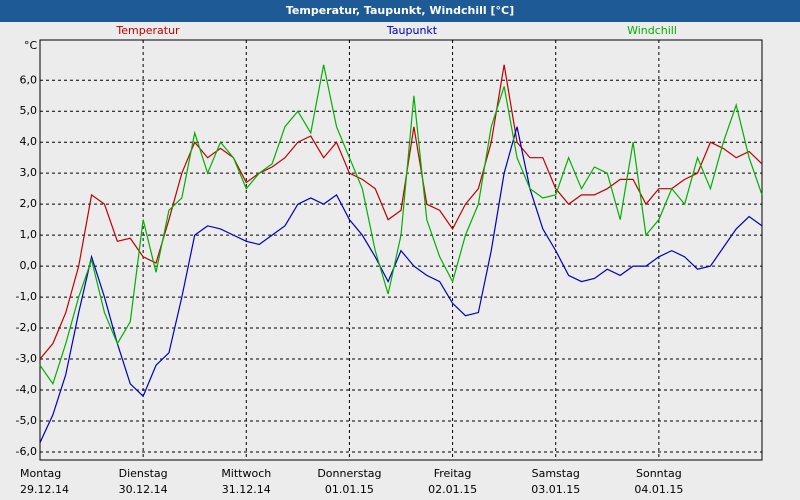 This screenshot has width=800, height=500. What do you see at coordinates (147, 30) in the screenshot?
I see `legend-entry: Temperatur` at bounding box center [147, 30].